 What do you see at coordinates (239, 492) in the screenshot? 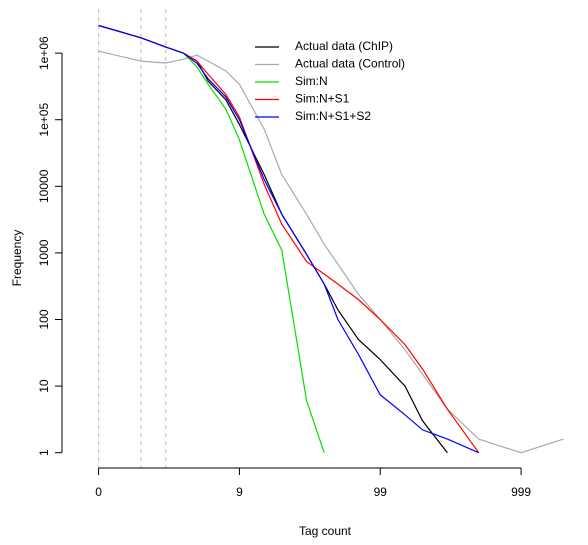
I see `x-tick-label: 9` at bounding box center [239, 492].